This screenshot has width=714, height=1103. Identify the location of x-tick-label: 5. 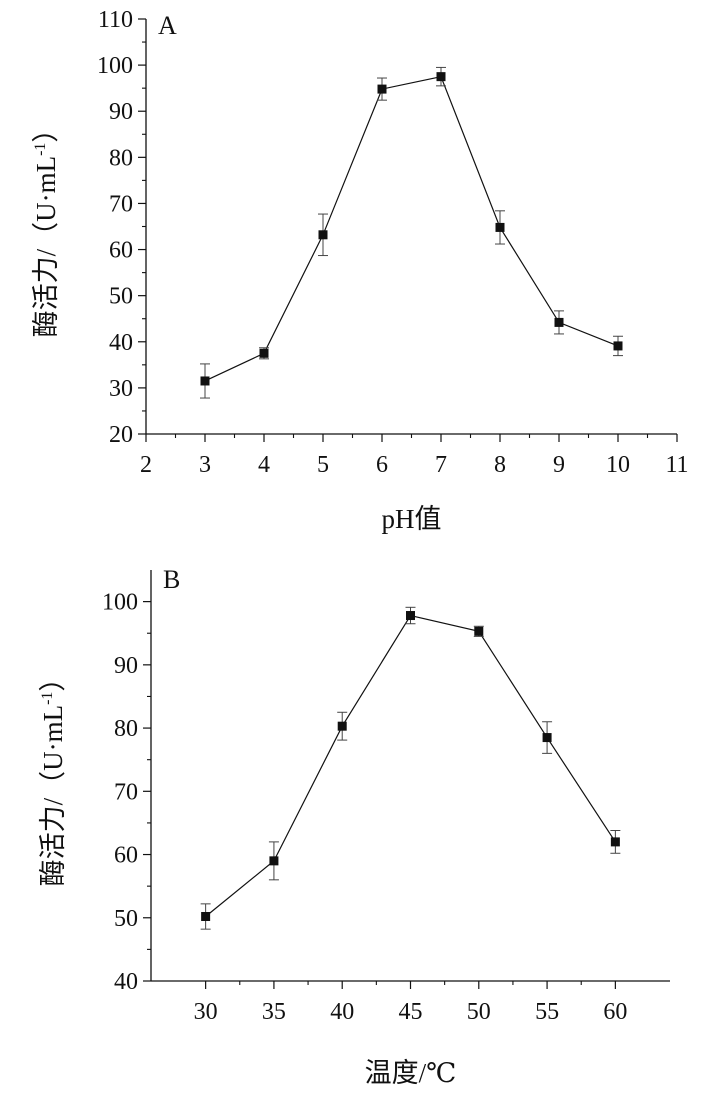
(323, 465).